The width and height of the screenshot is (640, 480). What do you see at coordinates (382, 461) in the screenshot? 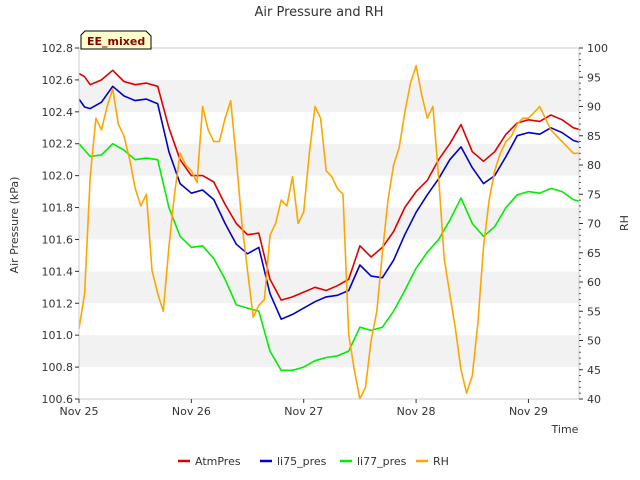
I see `legend-label: li77_pres` at bounding box center [382, 461].